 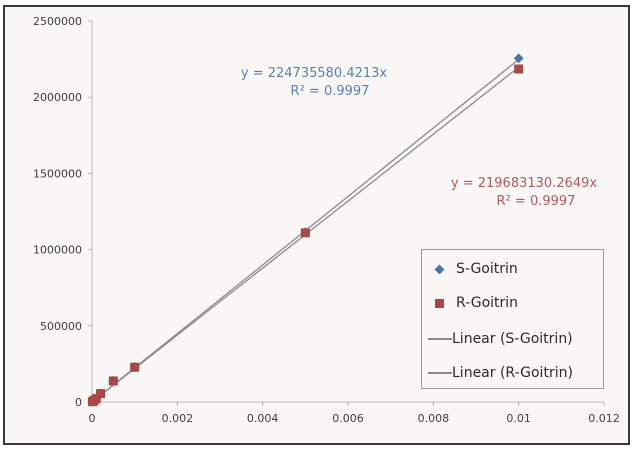 What do you see at coordinates (178, 418) in the screenshot?
I see `x-tick-label: 0.002` at bounding box center [178, 418].